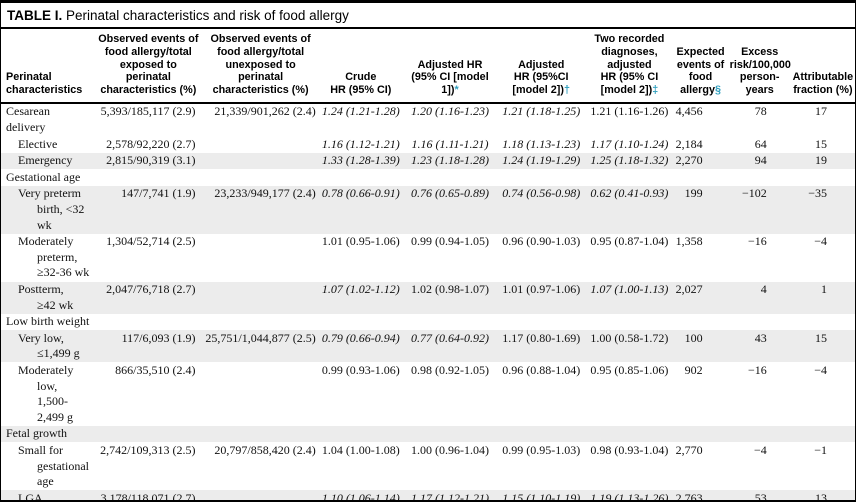 The width and height of the screenshot is (856, 502). Describe the element at coordinates (820, 449) in the screenshot. I see `cell-attributable: −1` at that location.